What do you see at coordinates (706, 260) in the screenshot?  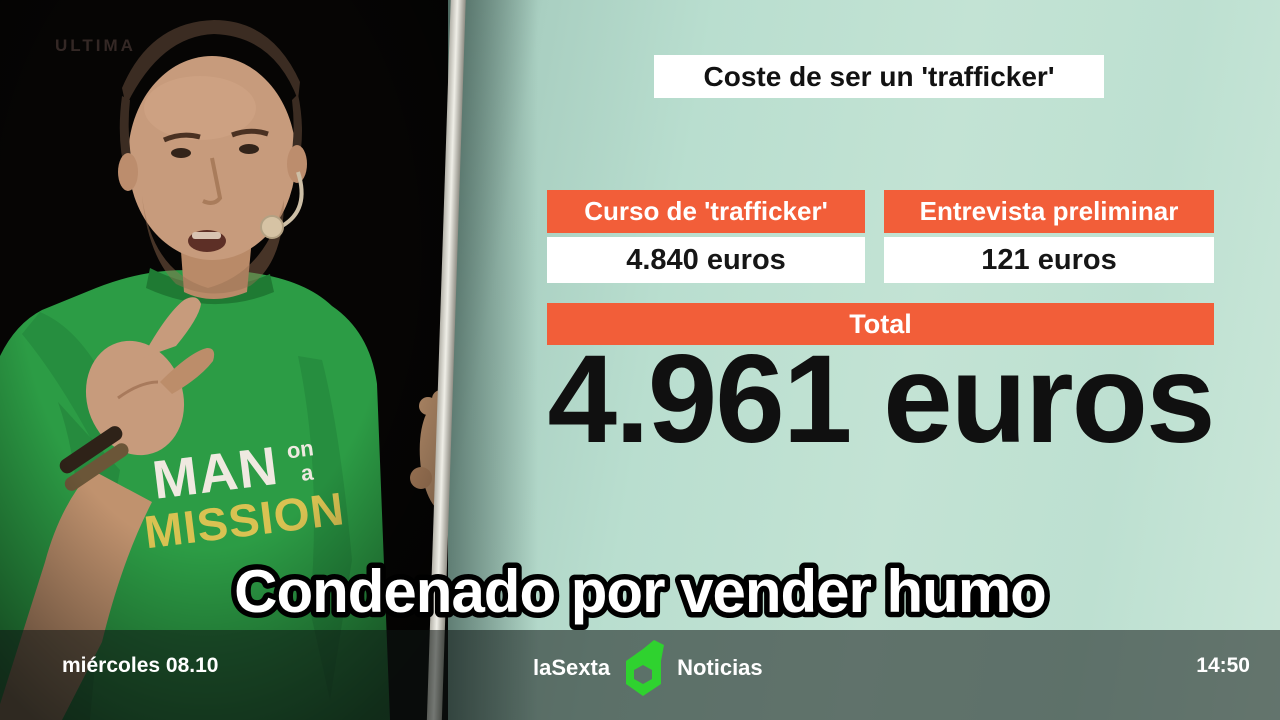 I see `cost-column-course-value: 4.840 euros` at bounding box center [706, 260].